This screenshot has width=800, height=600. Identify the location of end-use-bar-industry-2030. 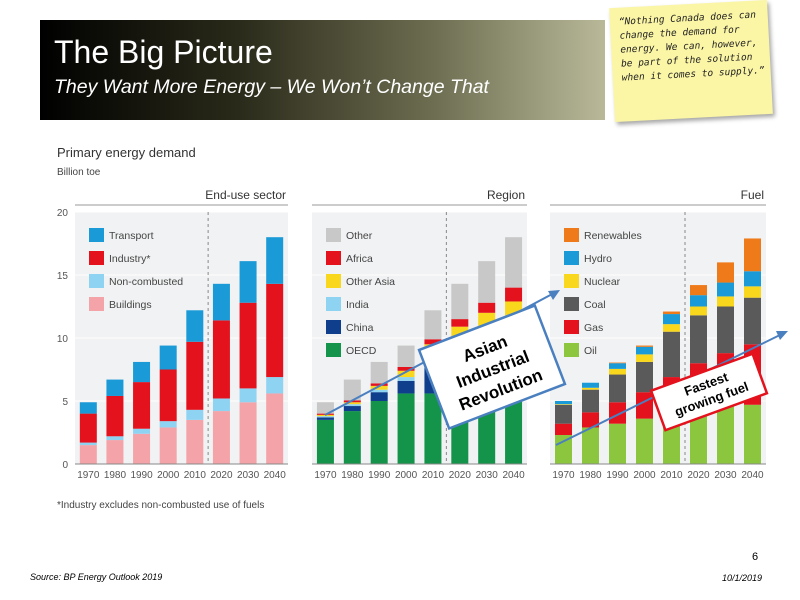
(248, 345).